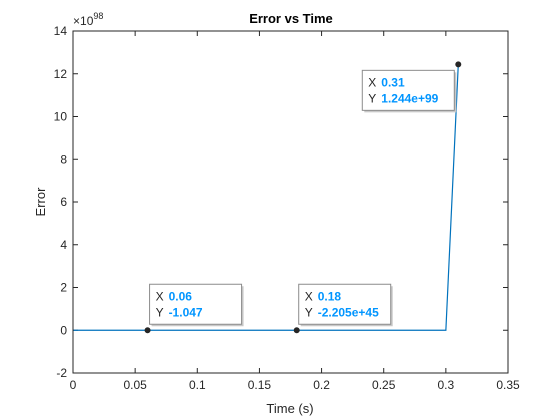  What do you see at coordinates (40, 202) in the screenshot?
I see `y-axis-label: Error` at bounding box center [40, 202].